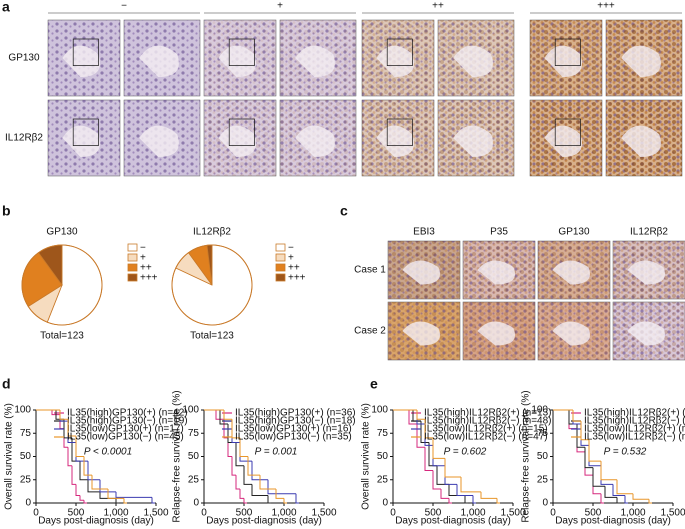 Image resolution: width=685 pixels, height=529 pixels. What do you see at coordinates (543, 456) in the screenshot?
I see `y-tick-label: 50` at bounding box center [543, 456].